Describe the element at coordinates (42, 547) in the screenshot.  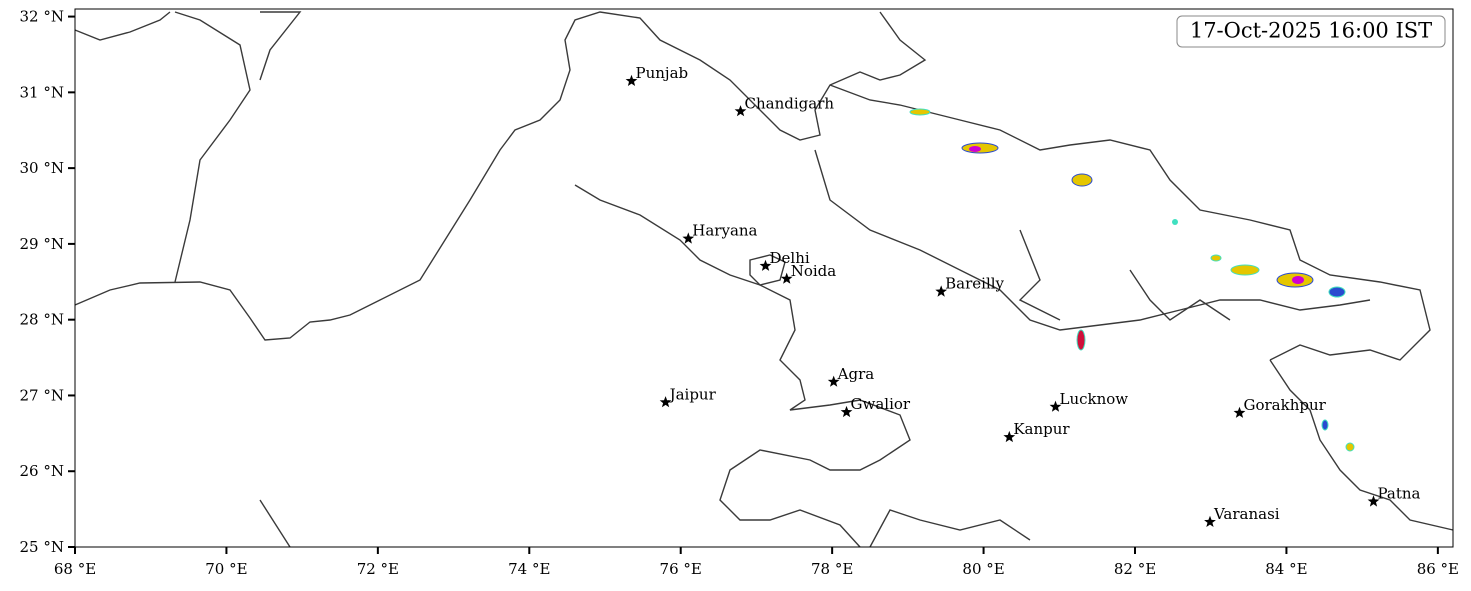
I see `y-tick-label: 25 °N` at that location.